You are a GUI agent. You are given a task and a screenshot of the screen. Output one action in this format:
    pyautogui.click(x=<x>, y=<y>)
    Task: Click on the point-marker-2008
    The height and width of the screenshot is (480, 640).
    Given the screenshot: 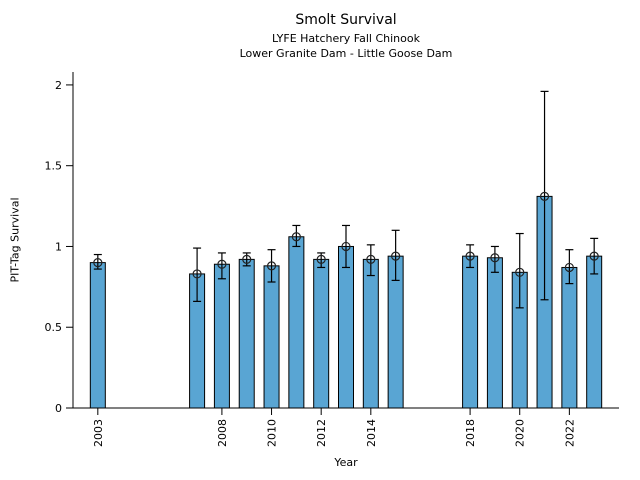 What is the action you would take?
    pyautogui.click(x=222, y=264)
    